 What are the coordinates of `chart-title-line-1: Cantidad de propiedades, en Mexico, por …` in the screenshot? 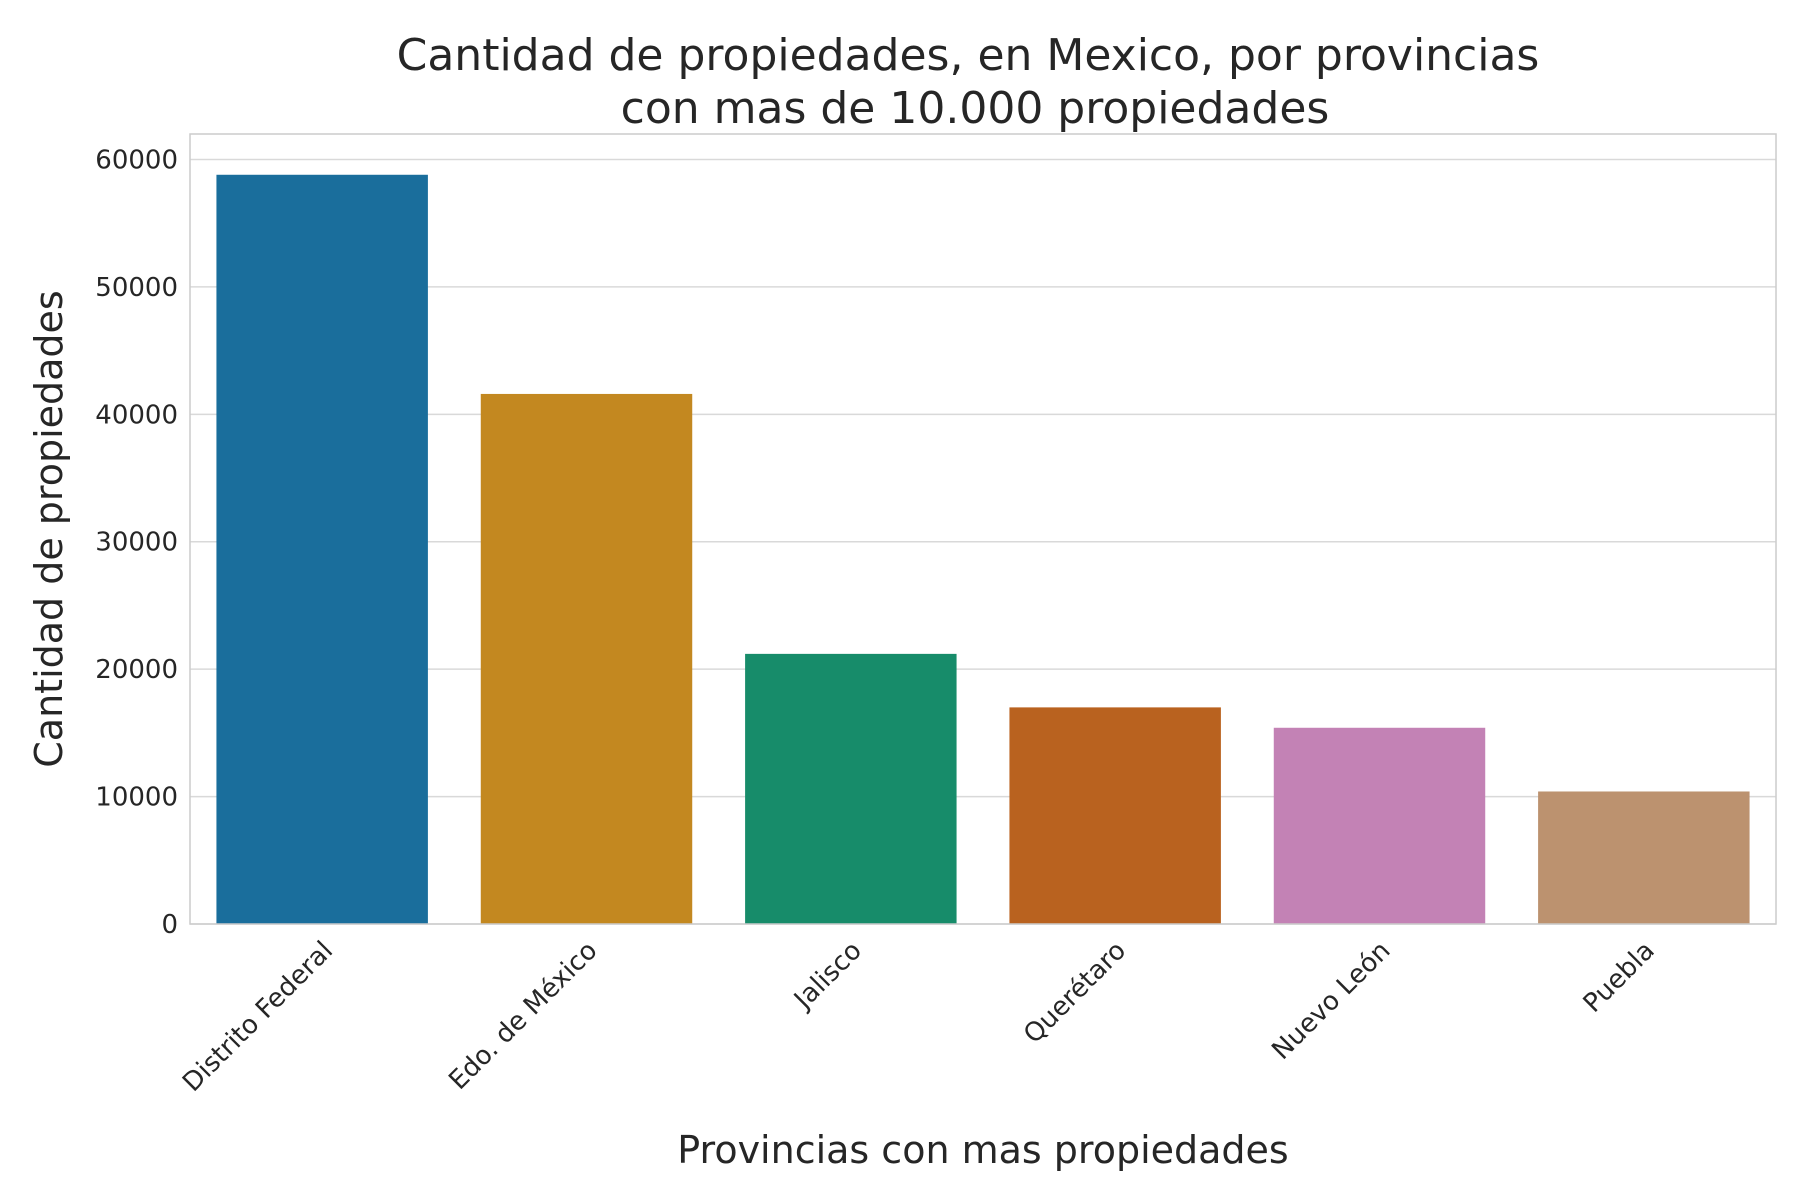 It's located at (968, 55).